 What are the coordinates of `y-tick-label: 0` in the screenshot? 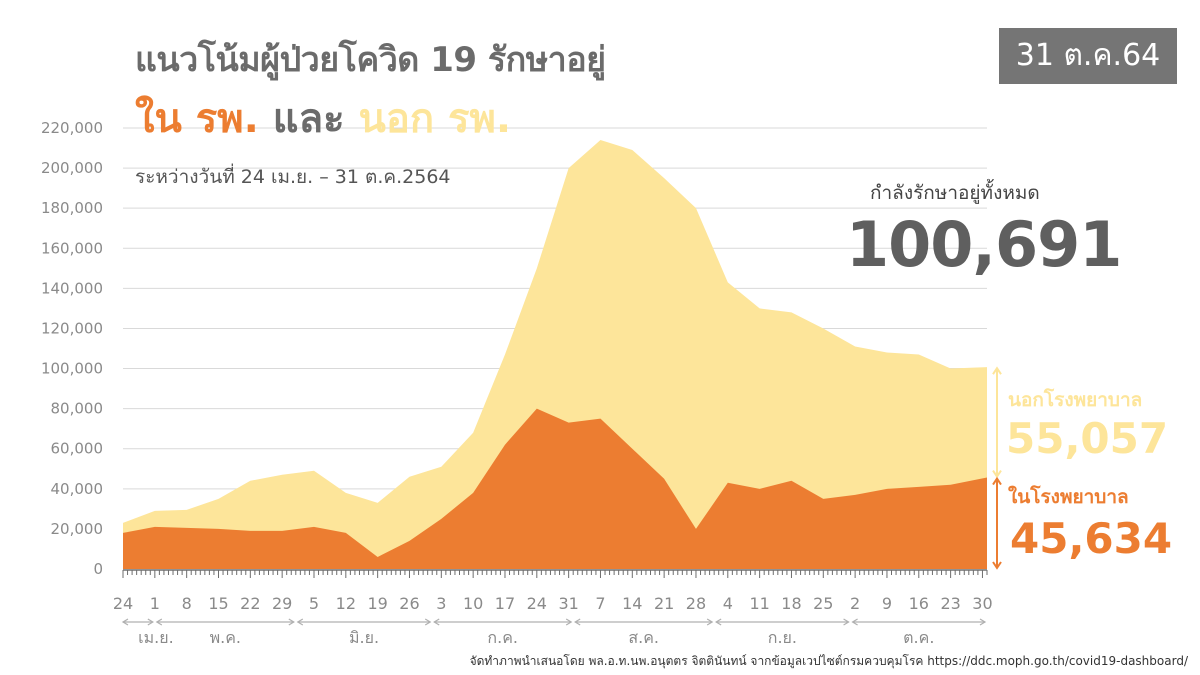 It's located at (98, 569).